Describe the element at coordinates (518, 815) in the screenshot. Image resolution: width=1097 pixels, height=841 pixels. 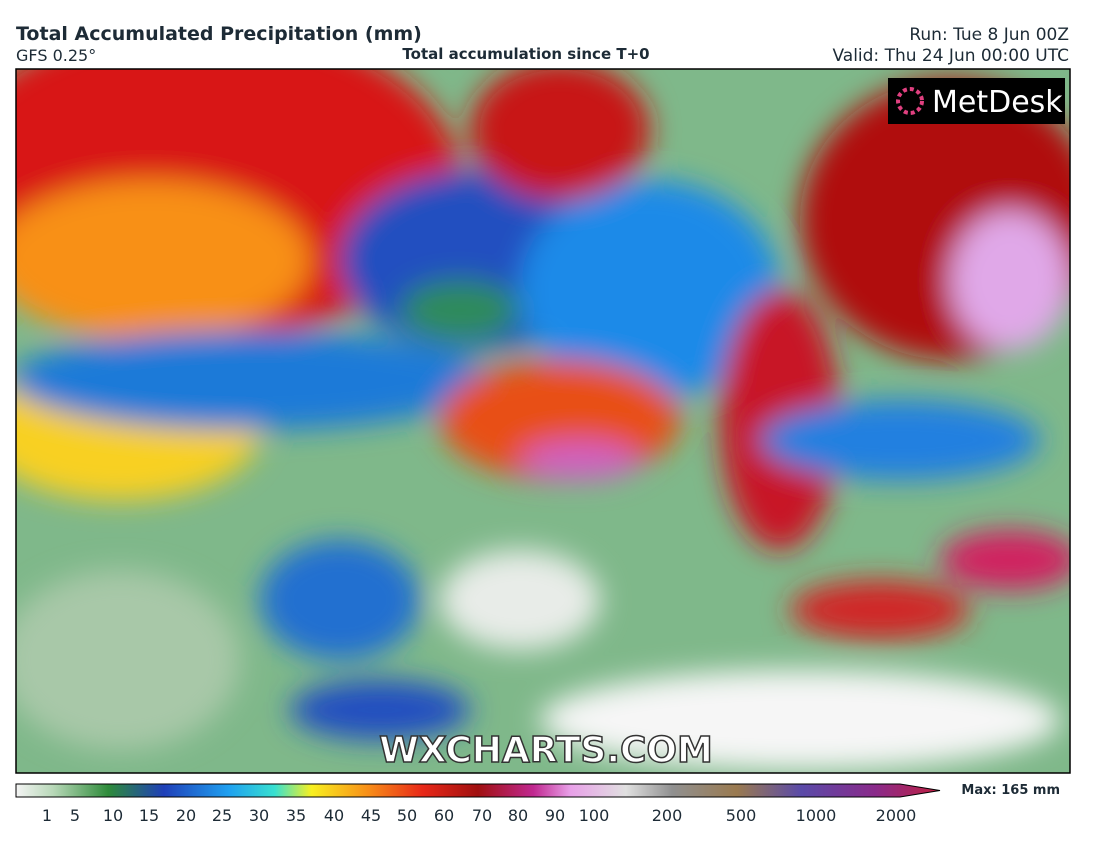
I see `colorbar-label: 80` at that location.